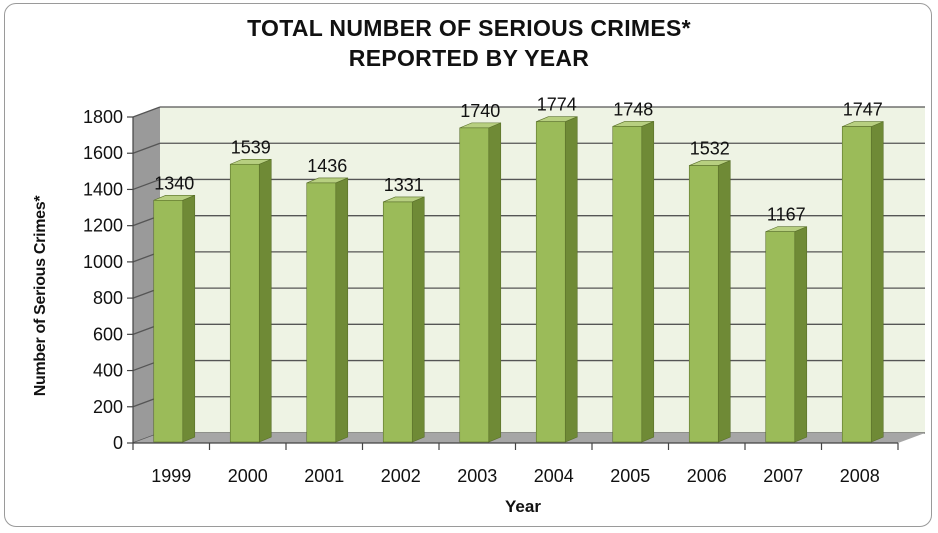 The width and height of the screenshot is (938, 533). What do you see at coordinates (469, 58) in the screenshot?
I see `chart-subtitle: REPORTED BY YEAR` at bounding box center [469, 58].